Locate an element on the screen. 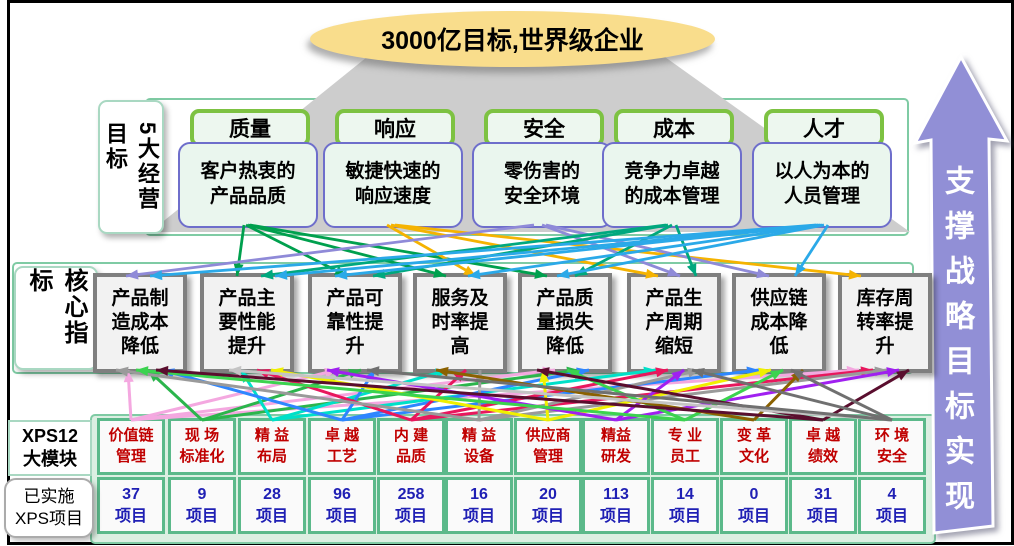 The image size is (1014, 546). goal-header-label: 成本 is located at coordinates (674, 129).